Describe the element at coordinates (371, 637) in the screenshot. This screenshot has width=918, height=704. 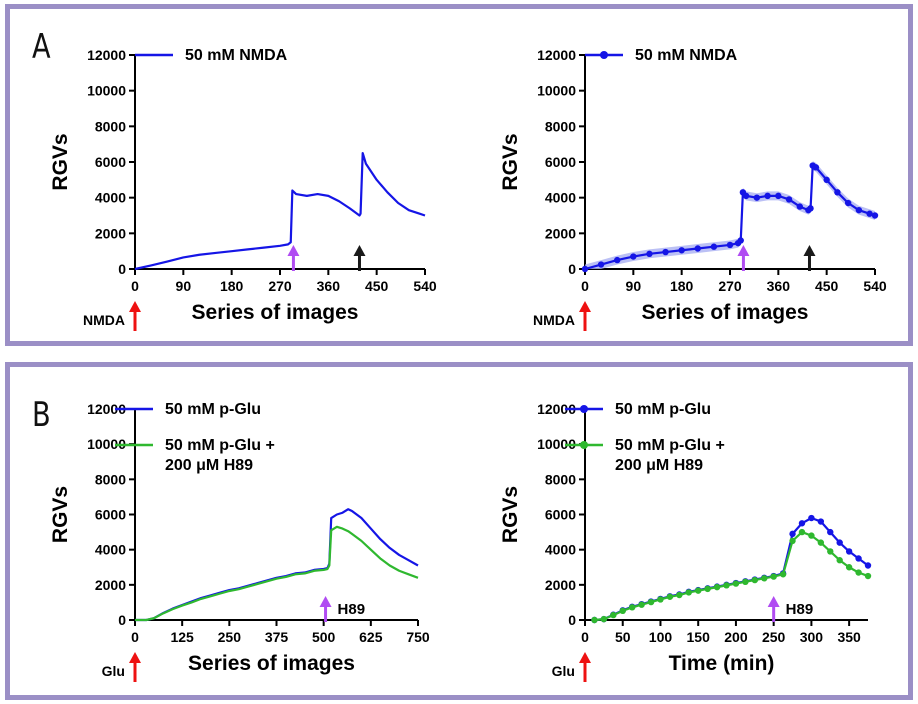
I see `x-tick-label: 625` at that location.